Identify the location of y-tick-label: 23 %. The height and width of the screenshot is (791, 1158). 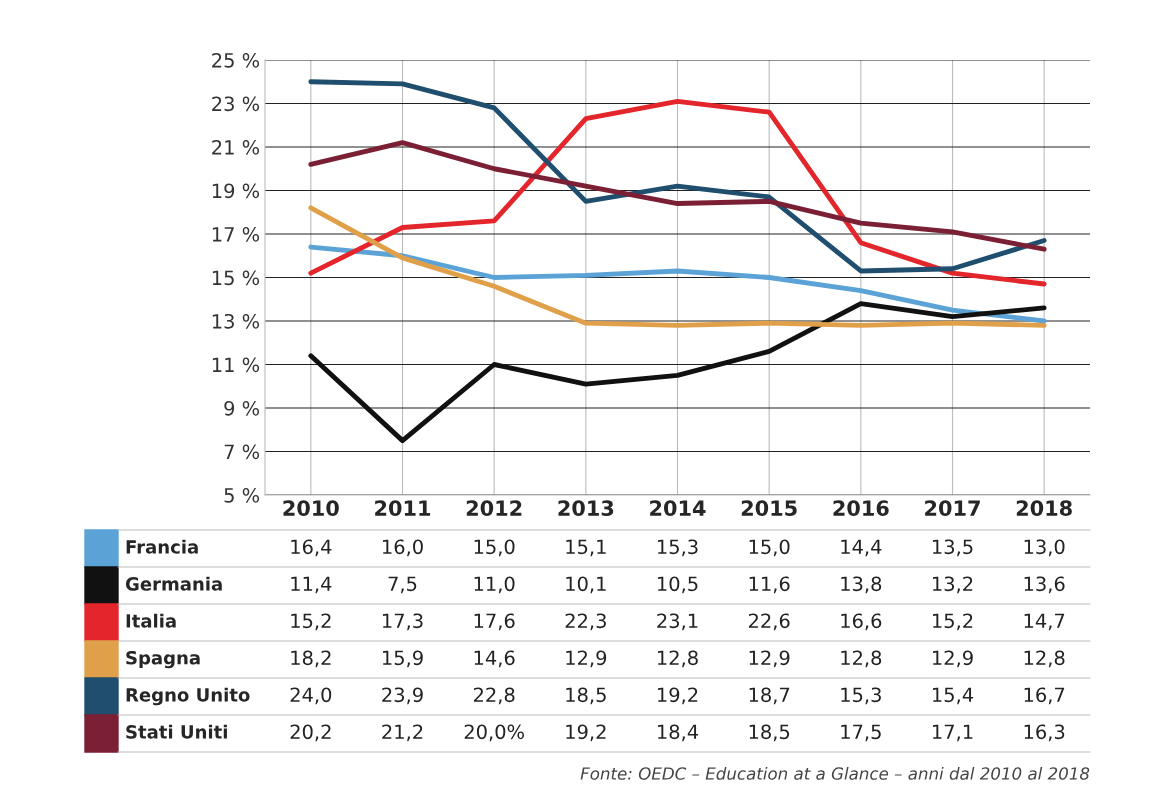
(236, 104).